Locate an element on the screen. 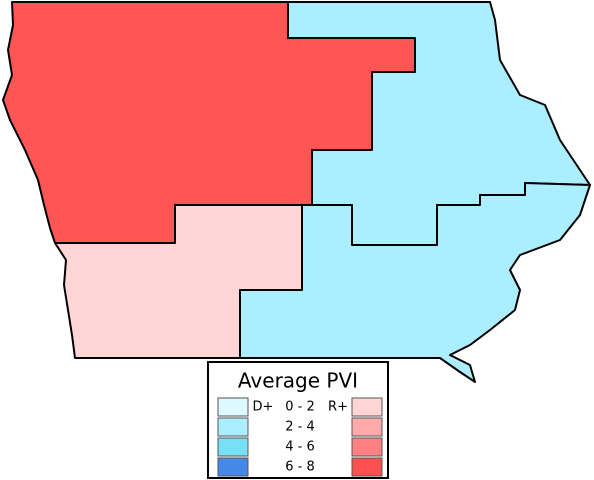  legend-range: 6 - 8 is located at coordinates (300, 467).